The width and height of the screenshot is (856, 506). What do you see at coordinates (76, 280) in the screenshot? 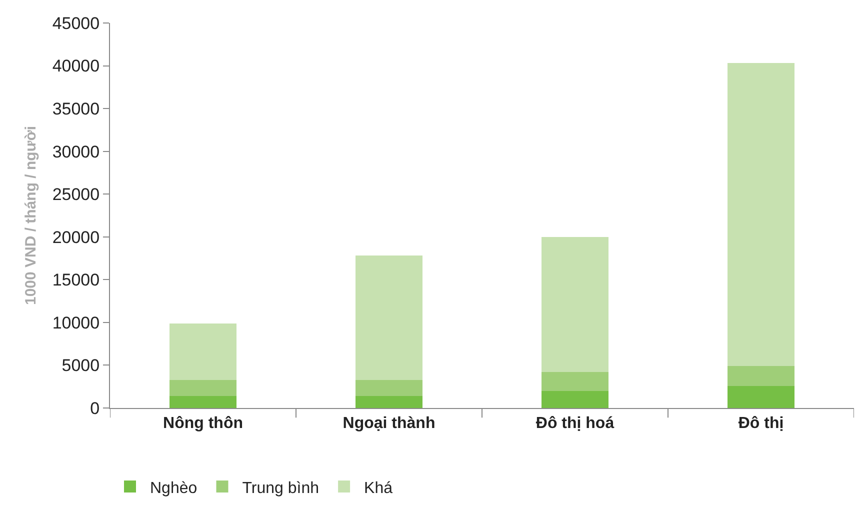
I see `y-tick-label: 15000` at bounding box center [76, 280].